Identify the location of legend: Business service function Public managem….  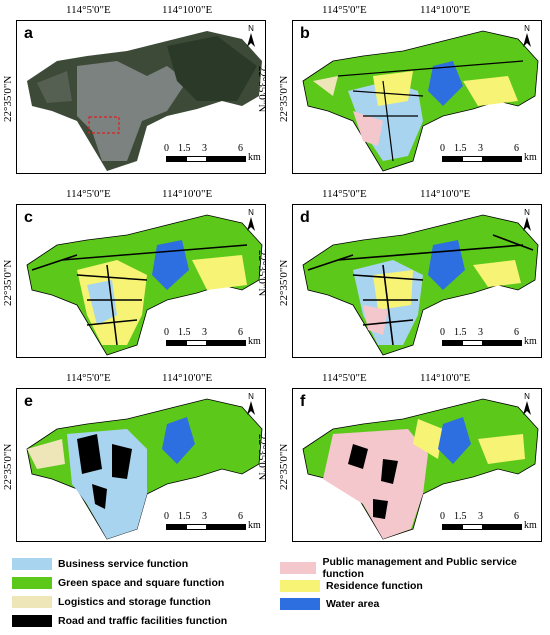
(276, 594).